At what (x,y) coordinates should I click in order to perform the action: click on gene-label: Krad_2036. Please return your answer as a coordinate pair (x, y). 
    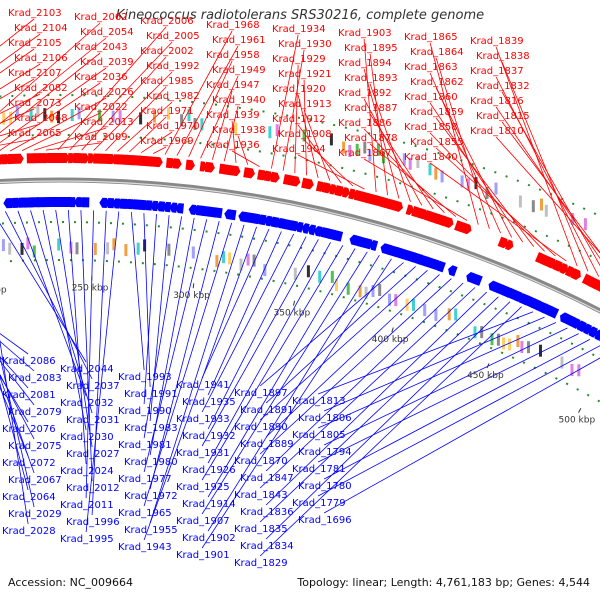
    Looking at the image, I should click on (101, 77).